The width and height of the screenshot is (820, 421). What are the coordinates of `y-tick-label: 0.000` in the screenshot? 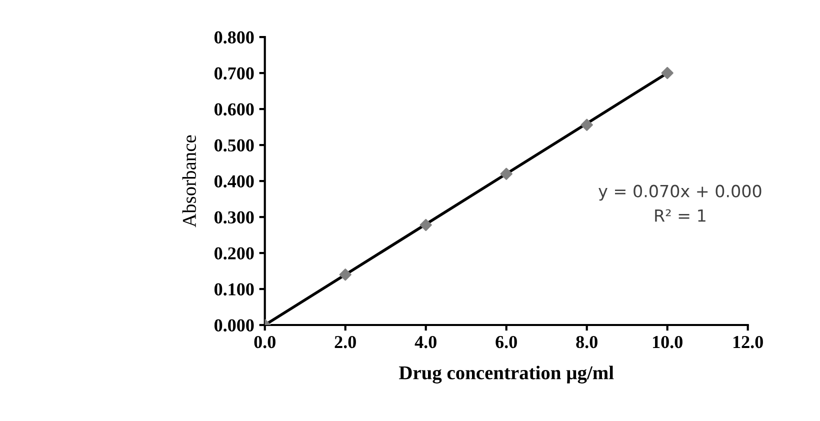 It's located at (234, 325).